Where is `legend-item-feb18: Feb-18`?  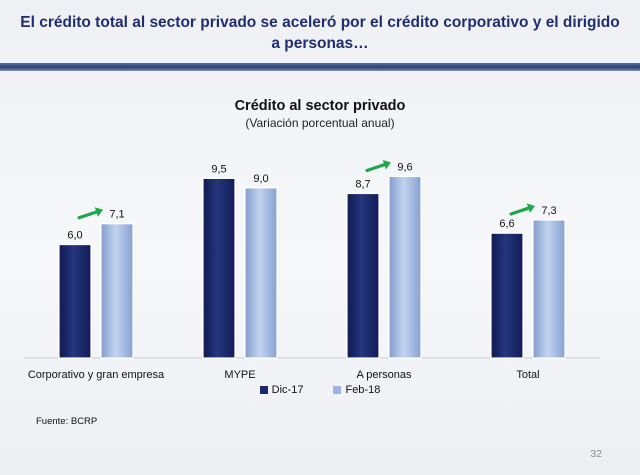 legend-item-feb18: Feb-18 is located at coordinates (356, 390).